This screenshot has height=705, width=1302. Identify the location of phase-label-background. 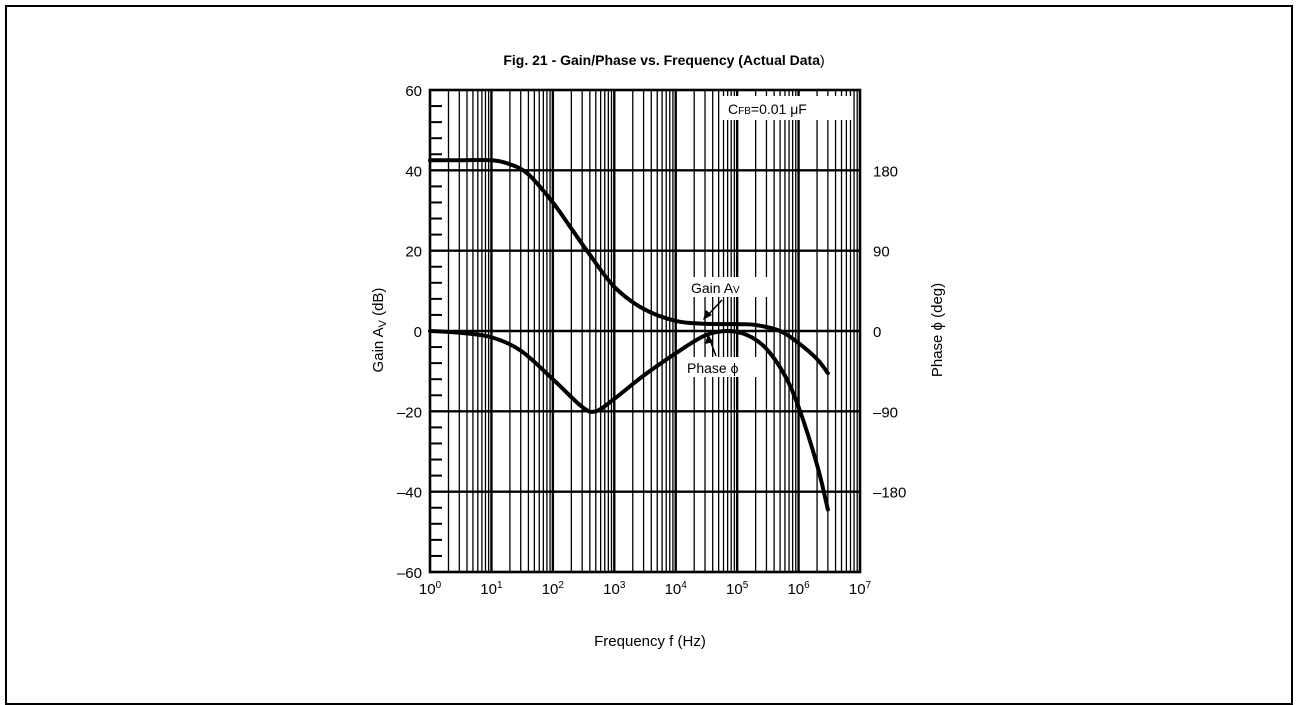
(722, 367).